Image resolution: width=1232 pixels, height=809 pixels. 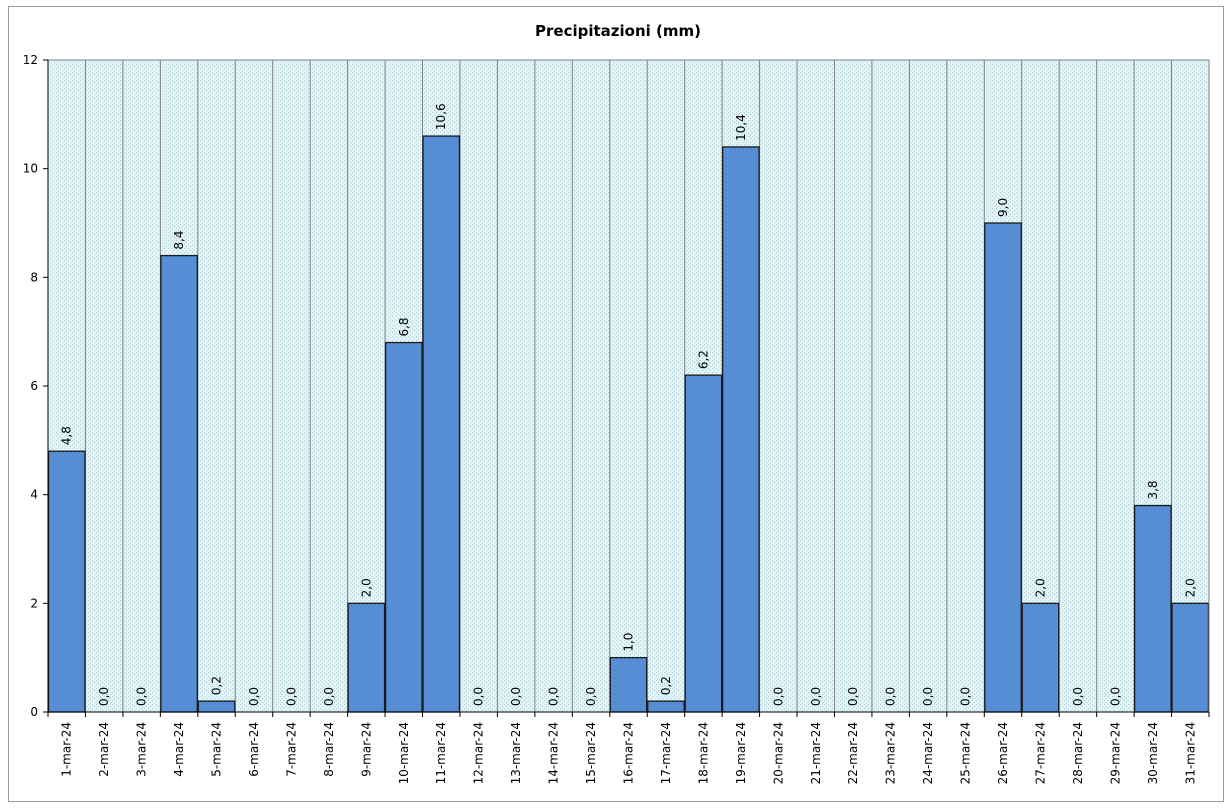 What do you see at coordinates (666, 753) in the screenshot?
I see `x-tick-label: 17-mar-24` at bounding box center [666, 753].